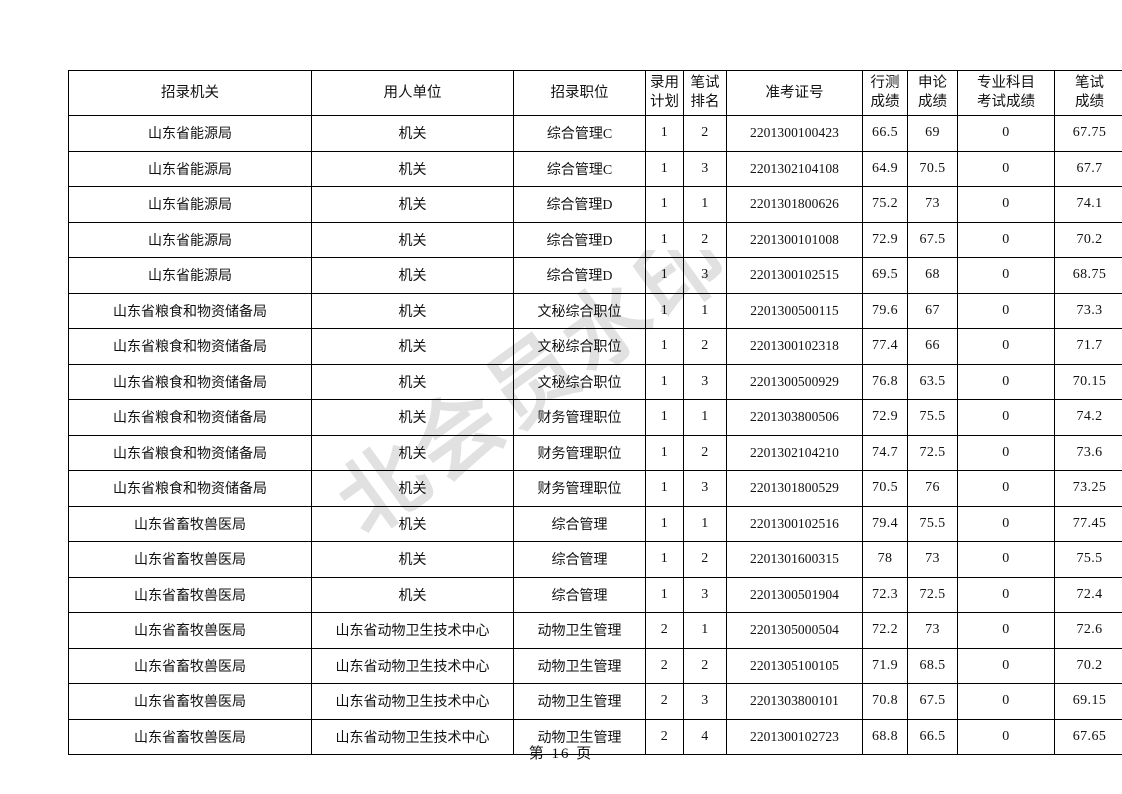 Image resolution: width=1122 pixels, height=794 pixels. I want to click on cell-exam_no: 2201300102516, so click(794, 523).